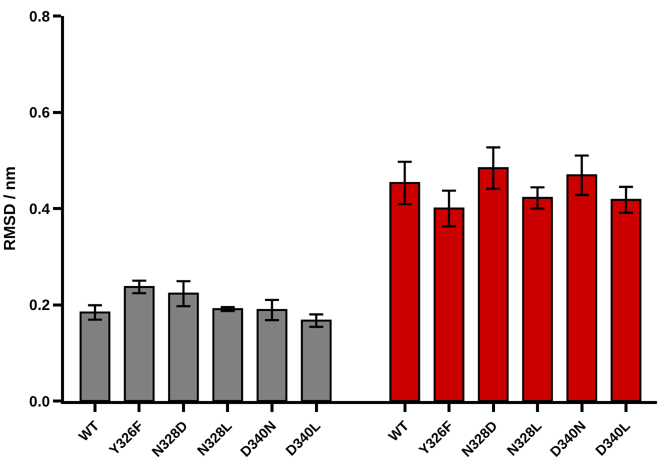 The height and width of the screenshot is (473, 665). What do you see at coordinates (39, 305) in the screenshot?
I see `y-tick-label: 0.2` at bounding box center [39, 305].